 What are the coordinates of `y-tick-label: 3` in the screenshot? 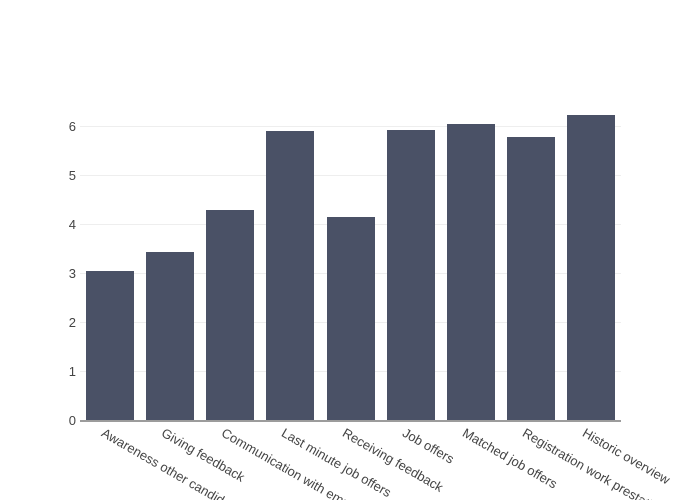 It's located at (72, 273).